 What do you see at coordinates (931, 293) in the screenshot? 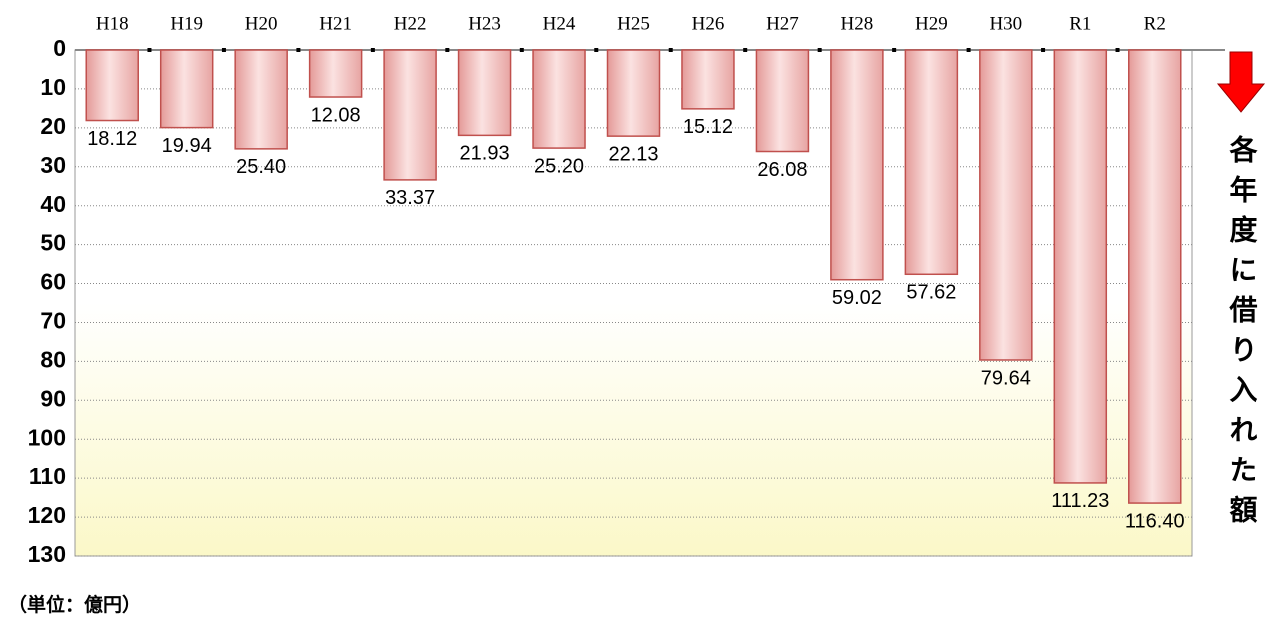
I see `value-label: 57.62` at bounding box center [931, 293].